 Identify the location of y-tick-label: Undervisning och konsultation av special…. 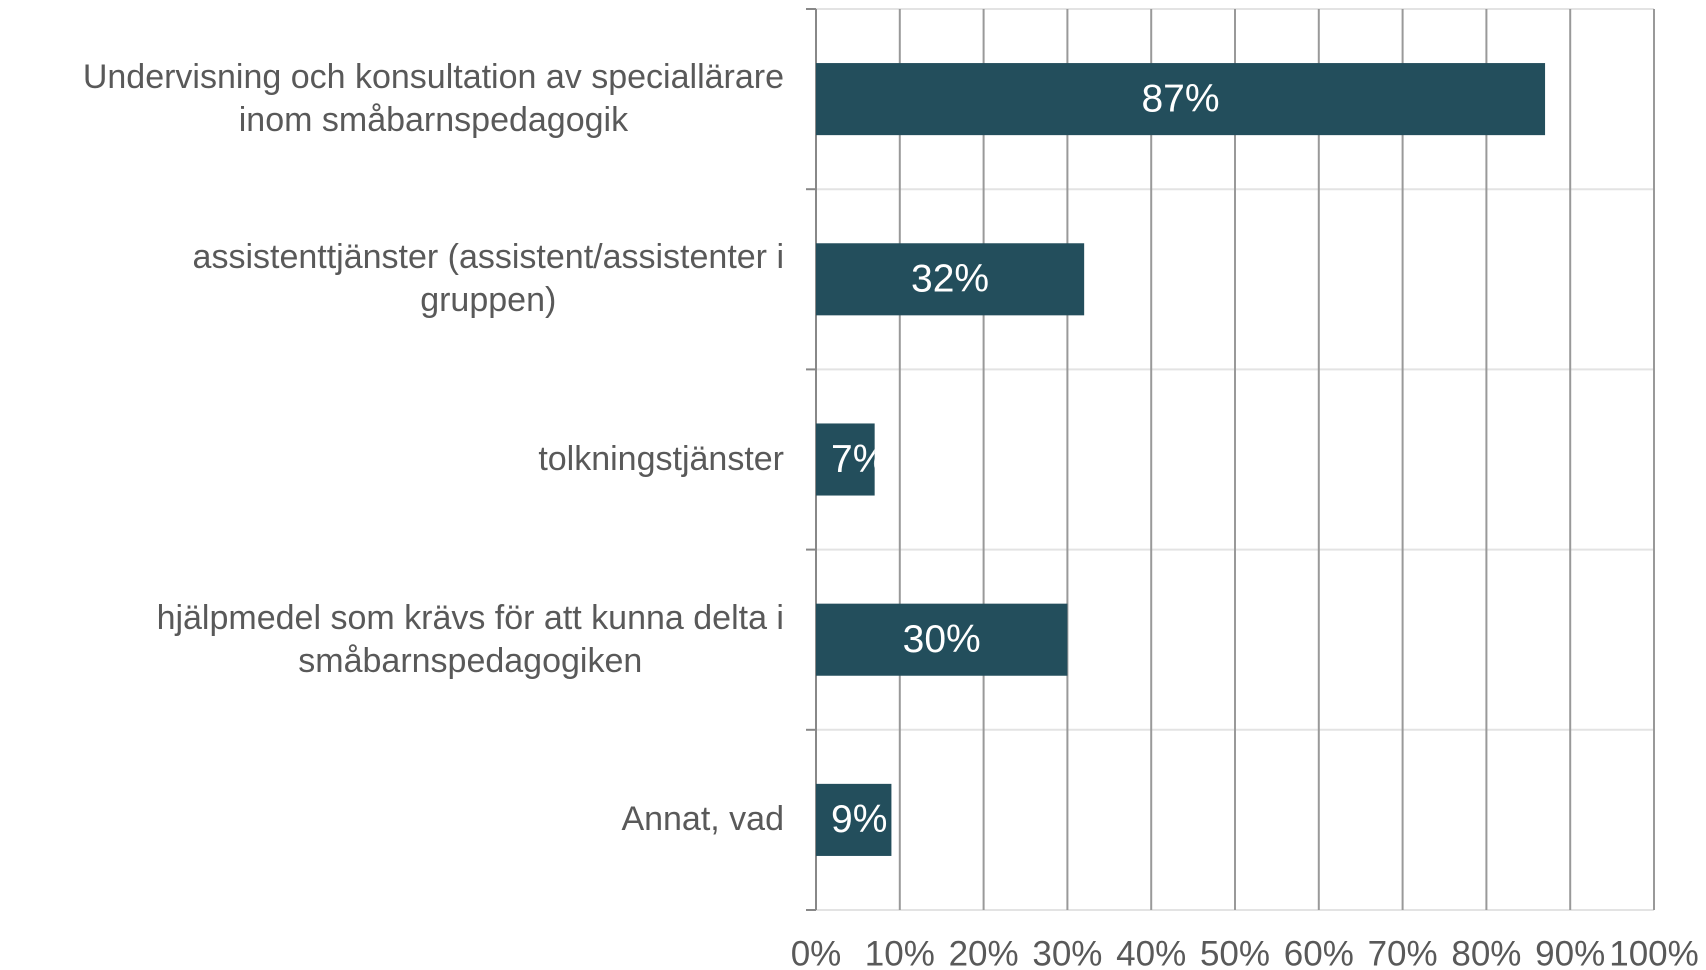
(433, 99).